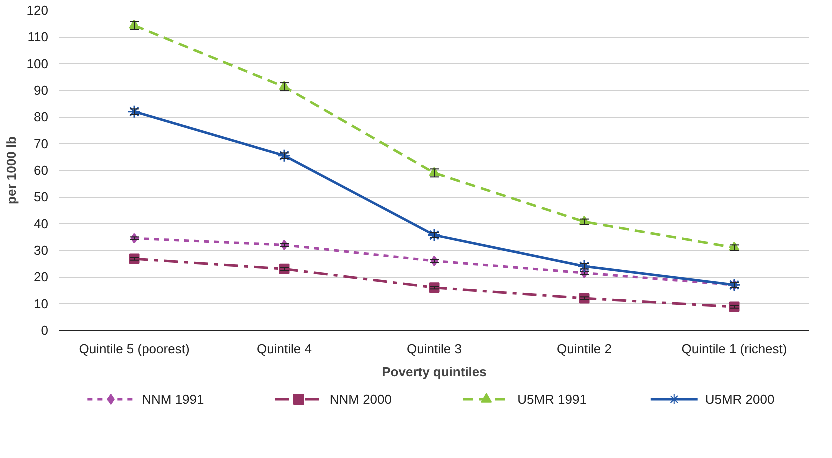 The height and width of the screenshot is (458, 832). I want to click on x-tick-label: Quintile 1 (richest), so click(735, 349).